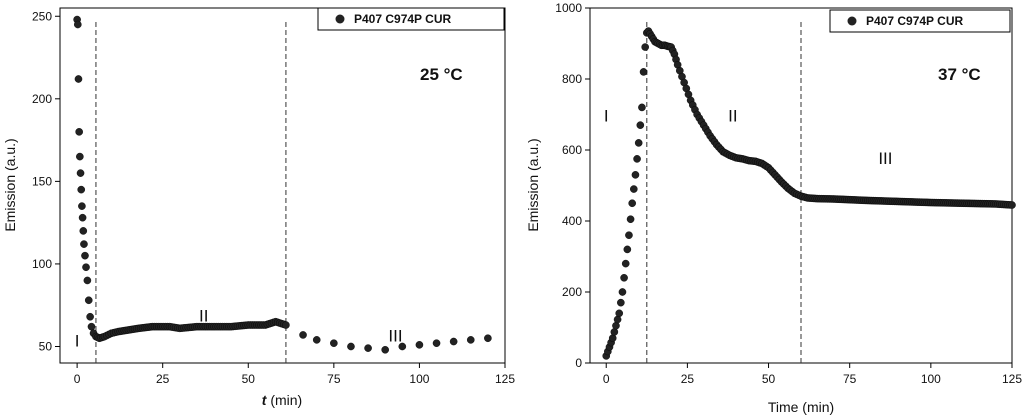 The image size is (1024, 418). What do you see at coordinates (42, 16) in the screenshot?
I see `y-tick-label: 250` at bounding box center [42, 16].